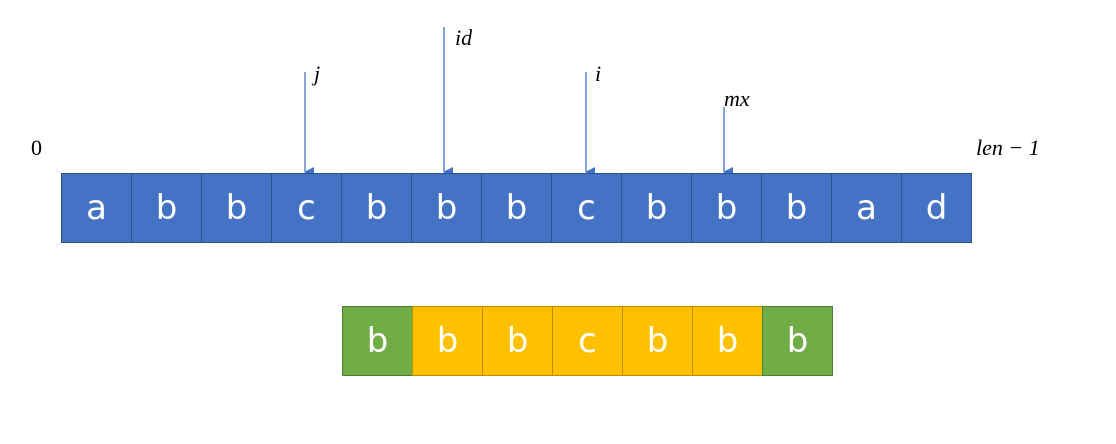 This screenshot has height=444, width=1116. Describe the element at coordinates (936, 208) in the screenshot. I see `string-cell: d` at that location.